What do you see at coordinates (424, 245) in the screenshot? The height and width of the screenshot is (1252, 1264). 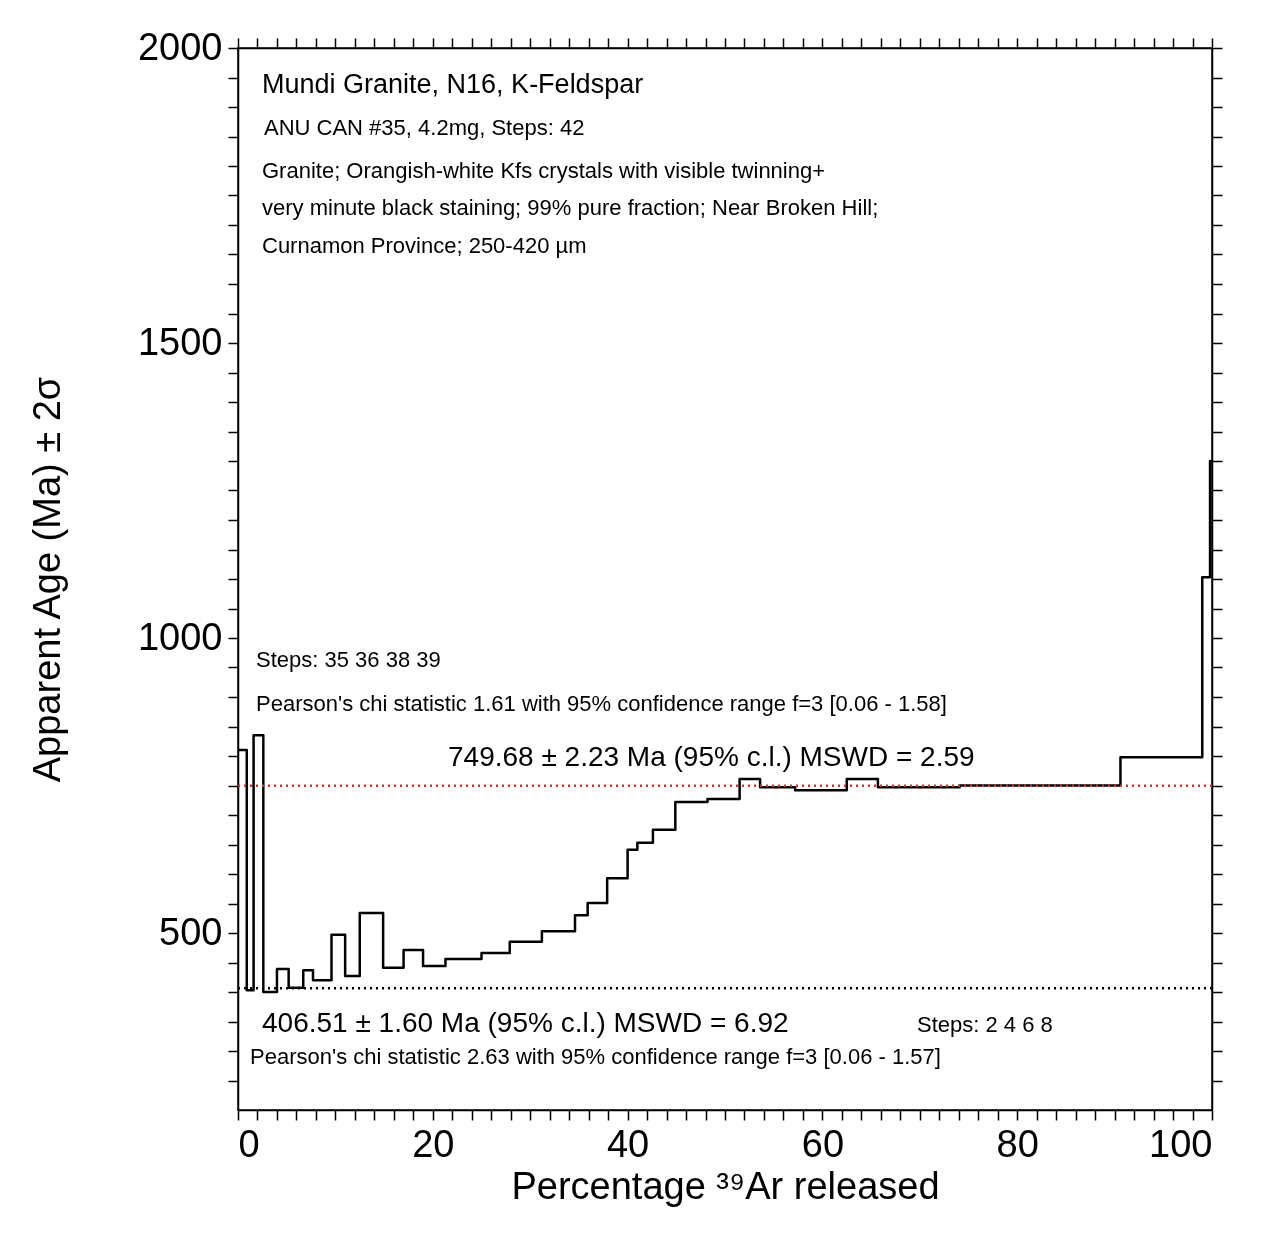 I see `annotation: Curnamon Province; 250-420 µm` at bounding box center [424, 245].